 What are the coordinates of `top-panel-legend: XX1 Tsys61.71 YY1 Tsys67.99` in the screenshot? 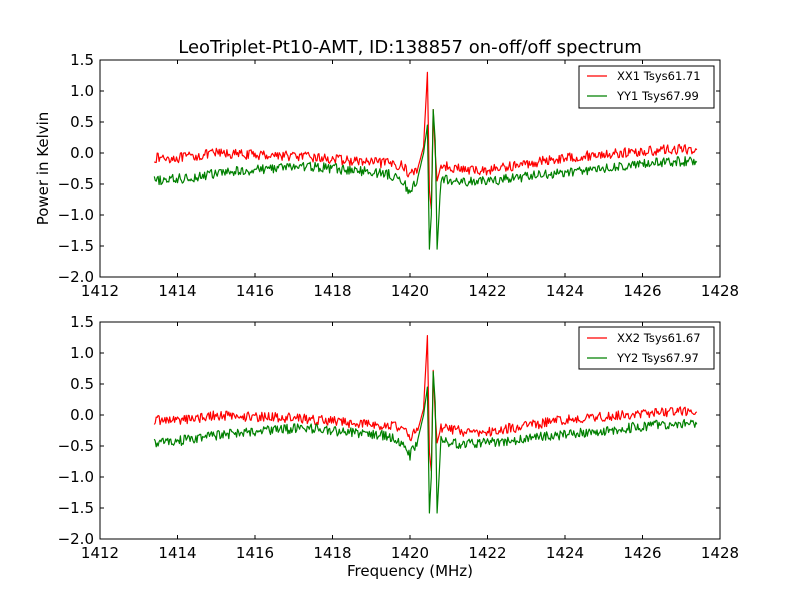 It's located at (646, 87).